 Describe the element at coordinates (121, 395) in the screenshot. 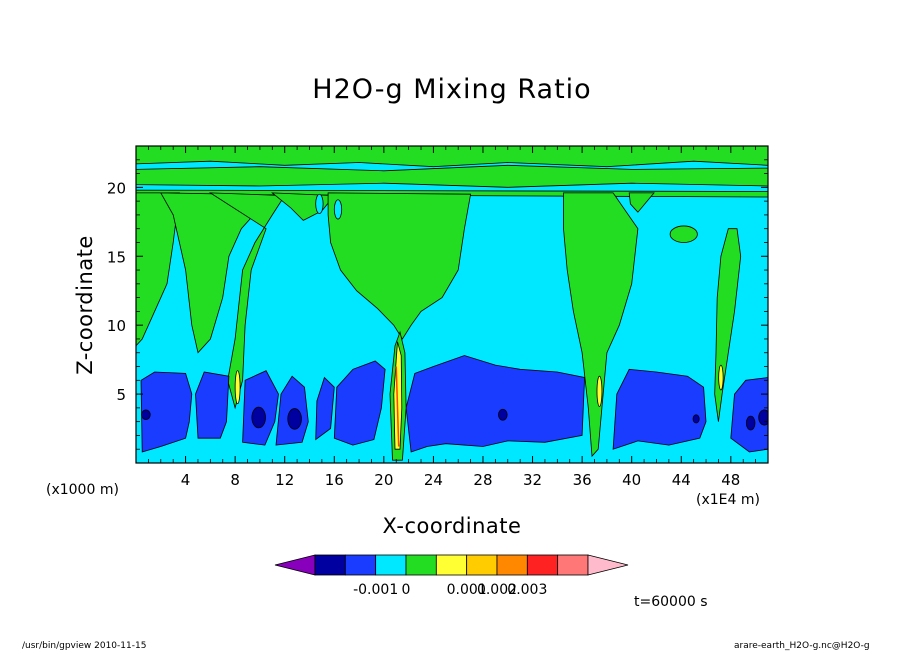

I see `y-tick-label: 5` at that location.